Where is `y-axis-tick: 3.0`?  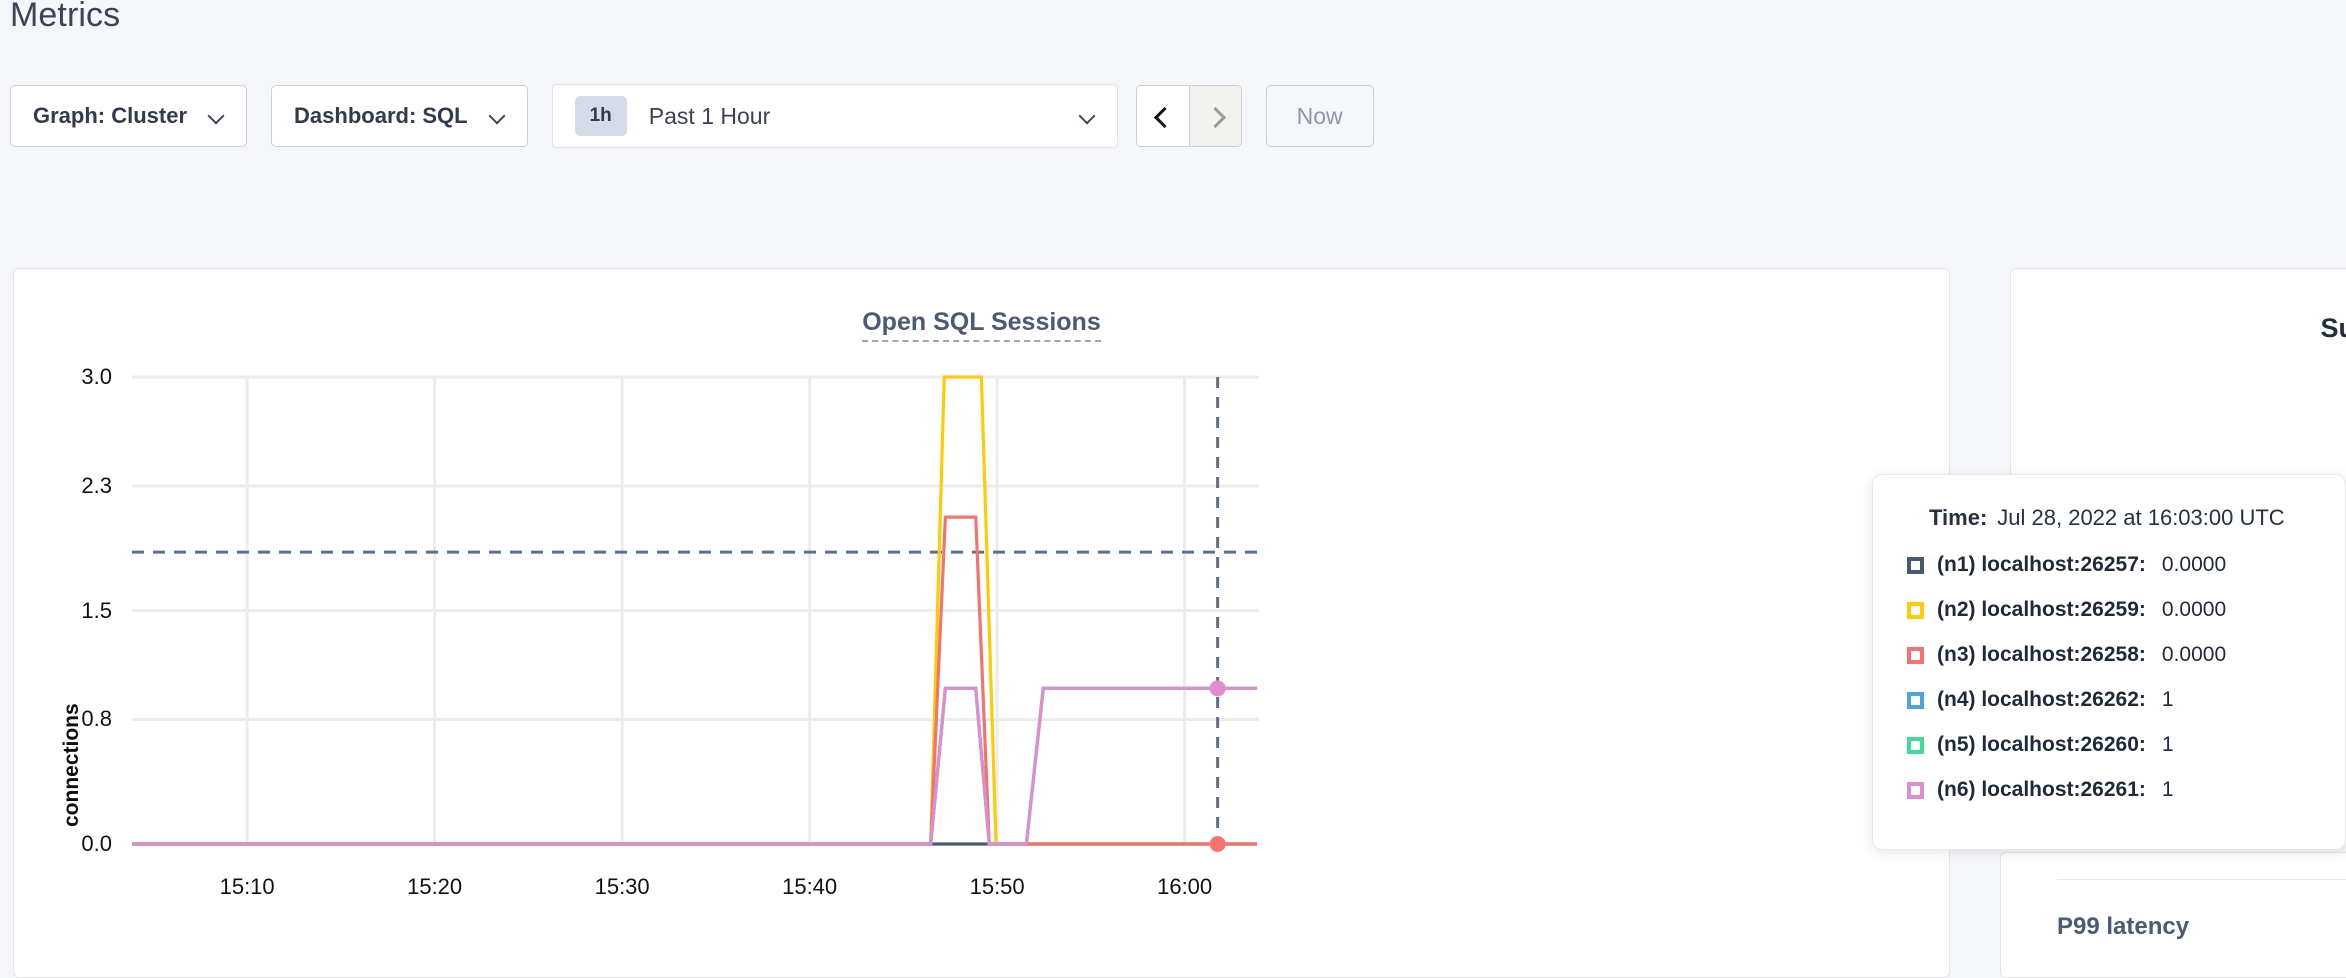
y-axis-tick: 3.0 is located at coordinates (96, 376).